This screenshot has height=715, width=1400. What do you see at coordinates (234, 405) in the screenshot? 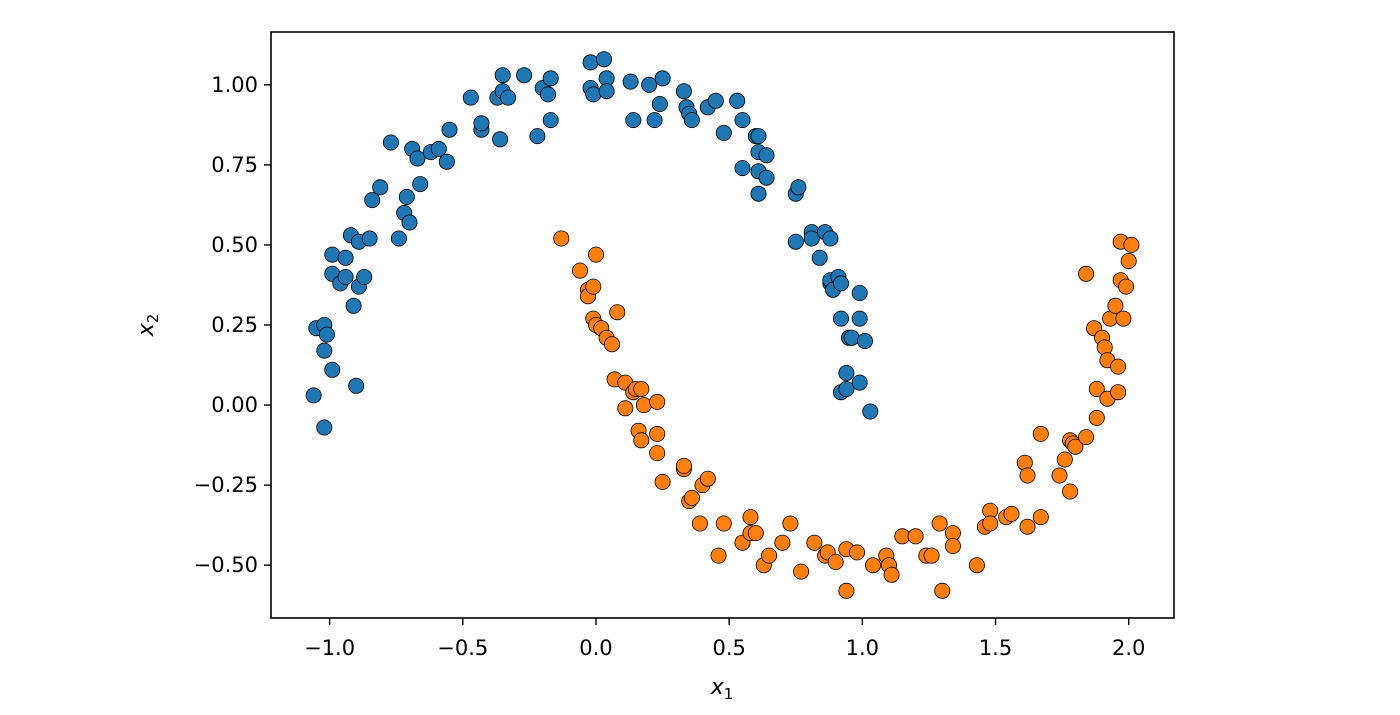
I see `y-tick-label: 0.00` at bounding box center [234, 405].